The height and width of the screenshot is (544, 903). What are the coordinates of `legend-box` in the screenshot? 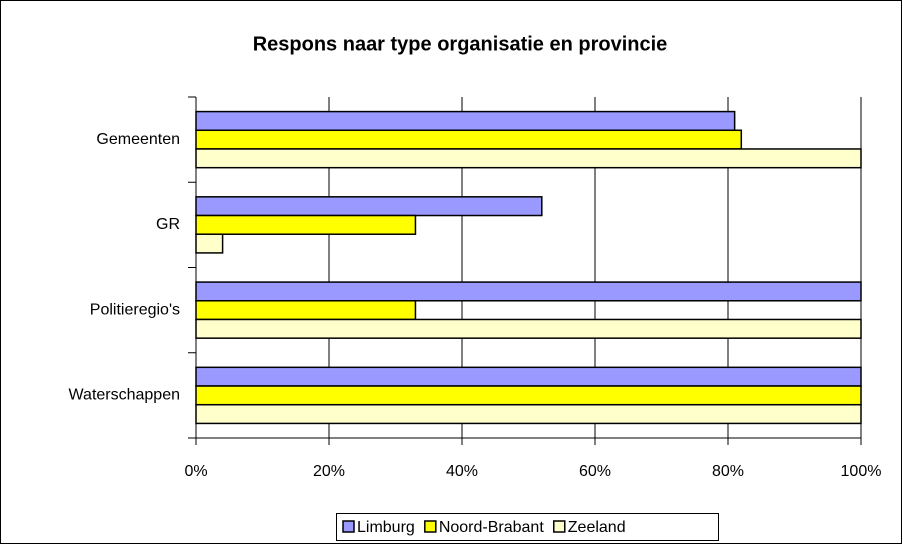 It's located at (527, 527).